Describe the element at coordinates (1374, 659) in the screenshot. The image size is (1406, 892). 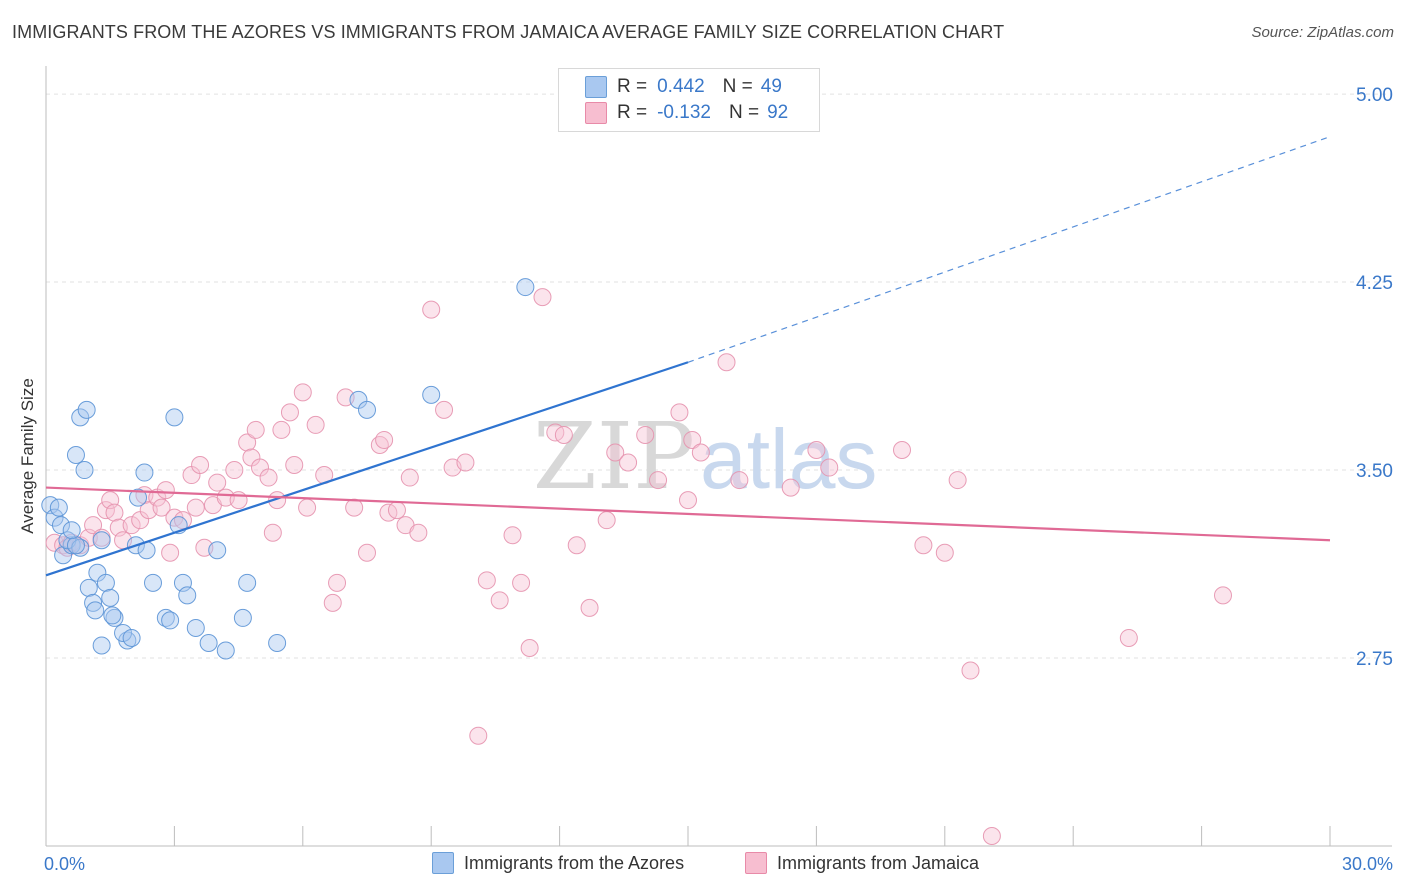
I see `y-tick-label: 2.75` at that location.